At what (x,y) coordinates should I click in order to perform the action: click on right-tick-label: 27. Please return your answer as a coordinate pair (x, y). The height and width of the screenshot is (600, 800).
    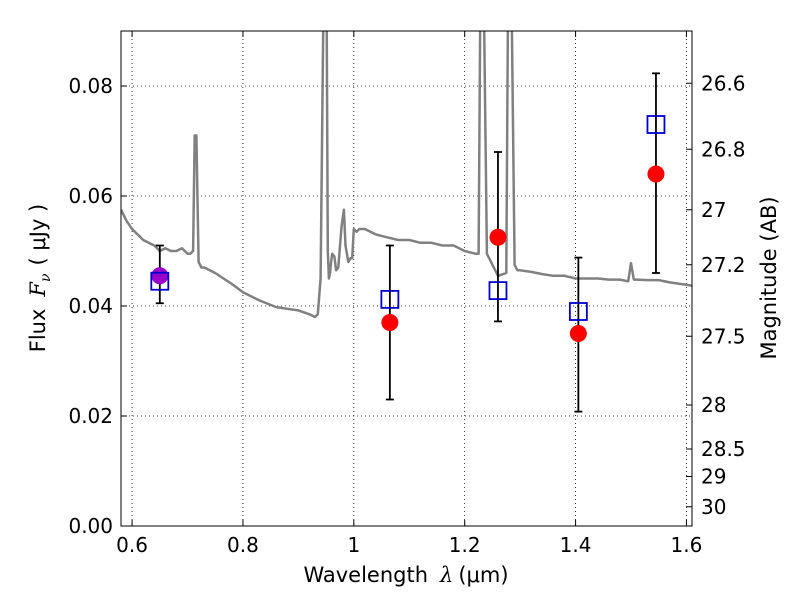
    Looking at the image, I should click on (713, 210).